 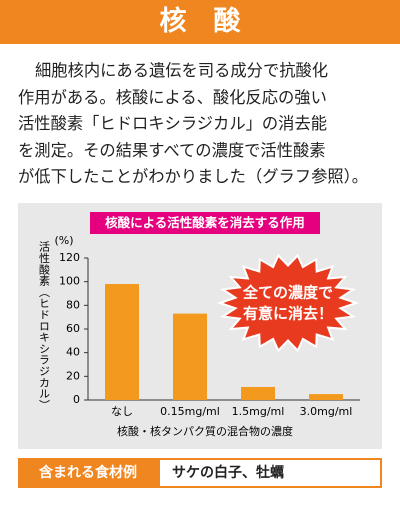 I want to click on x-tick-label: 1.5mg/ml, so click(x=258, y=411).